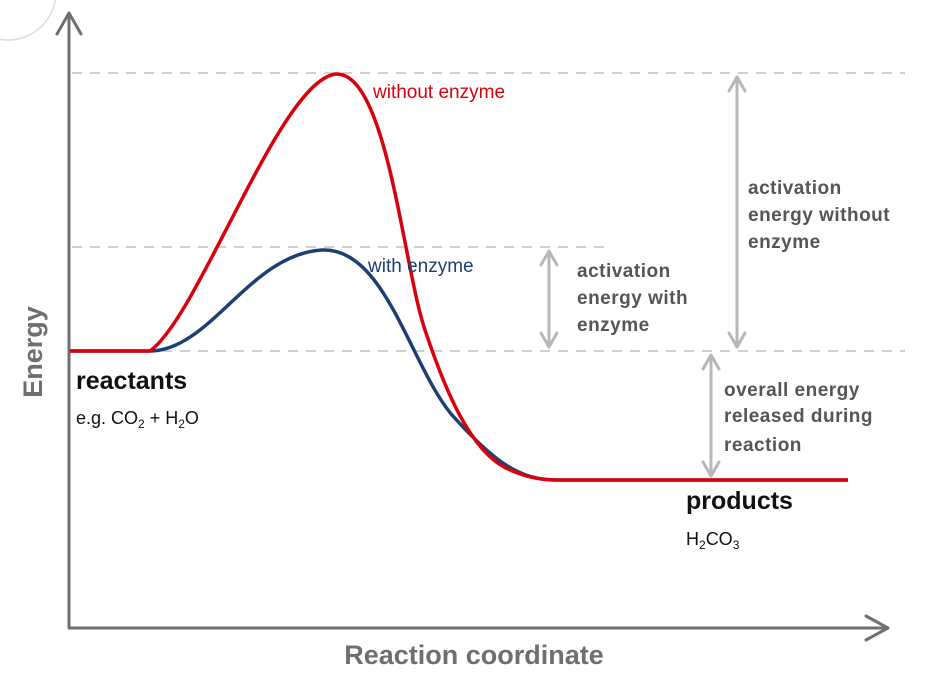  What do you see at coordinates (635, 298) in the screenshot?
I see `annotation-activation-with-enzyme: activation energy with enzyme` at bounding box center [635, 298].